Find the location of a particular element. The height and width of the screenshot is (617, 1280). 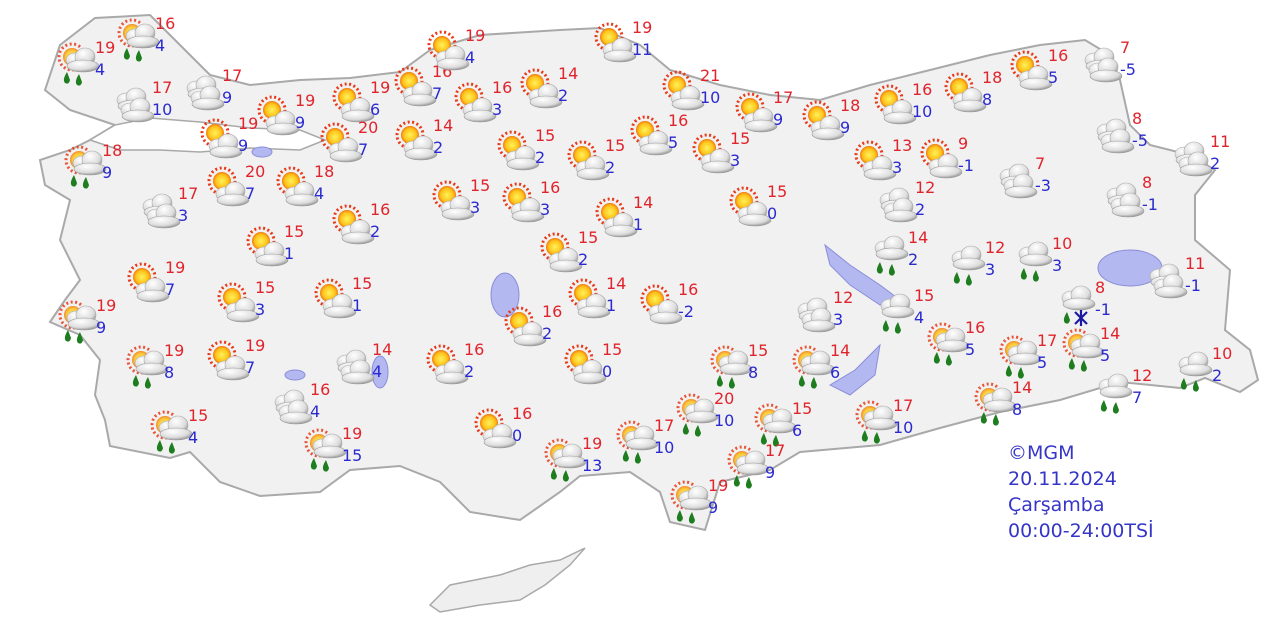

station-forecast: 16 2 is located at coordinates (542, 328).